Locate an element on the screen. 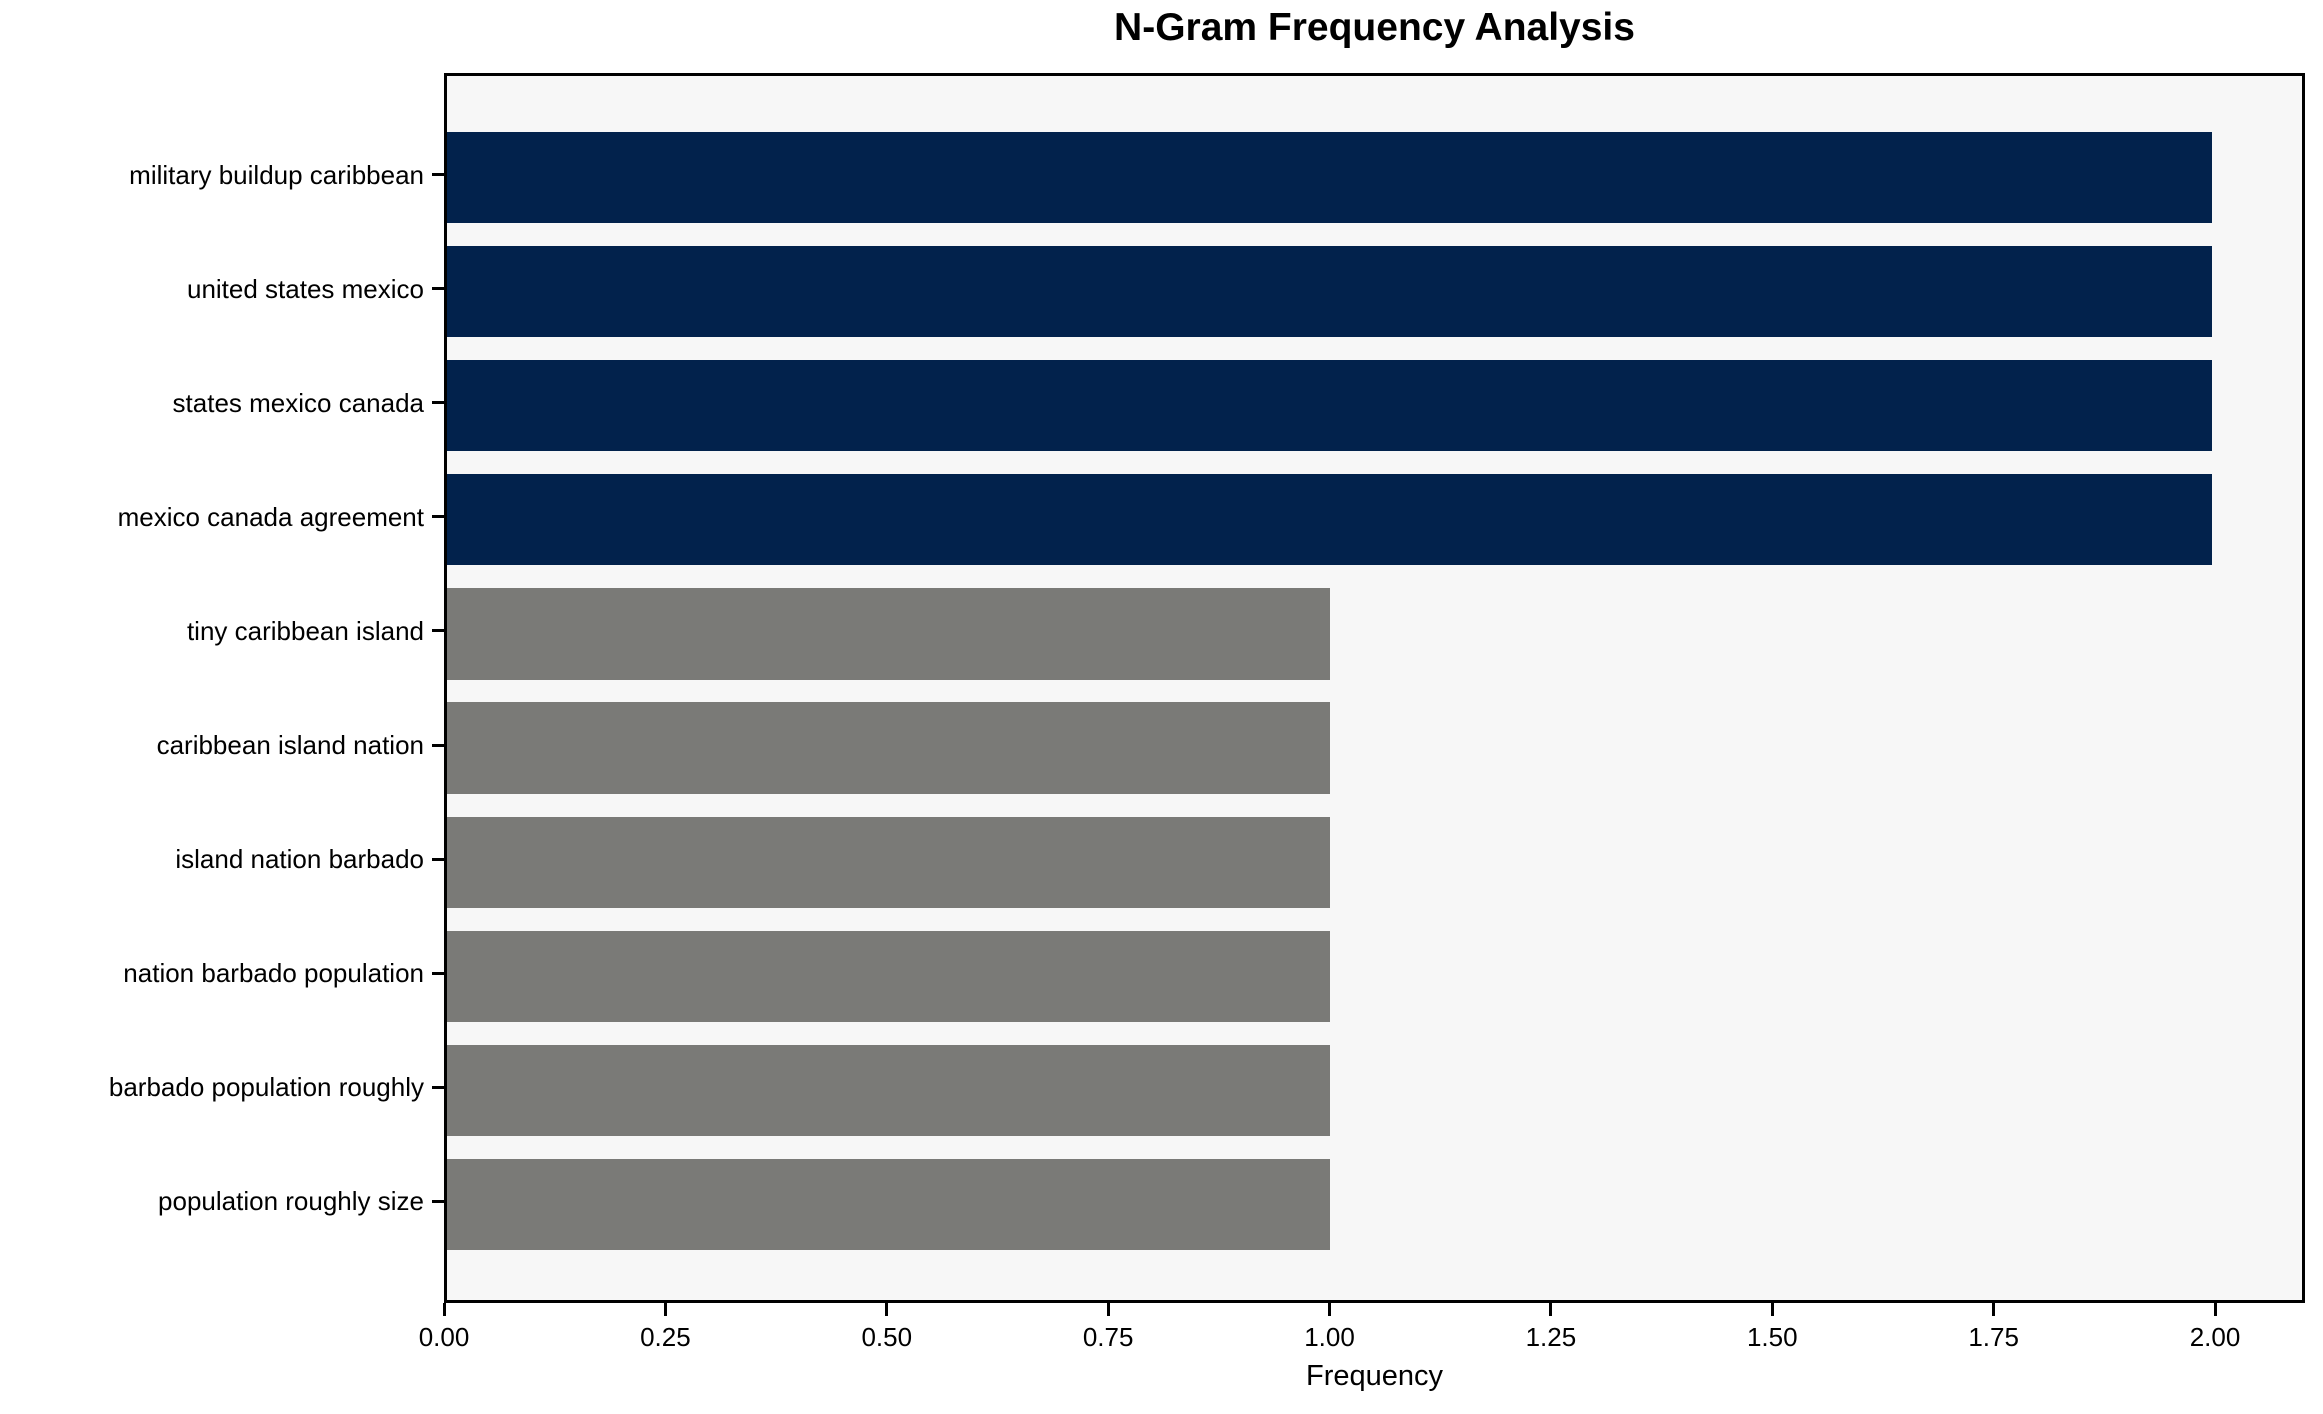  y-tick-label: tiny caribbean island is located at coordinates (305, 630).